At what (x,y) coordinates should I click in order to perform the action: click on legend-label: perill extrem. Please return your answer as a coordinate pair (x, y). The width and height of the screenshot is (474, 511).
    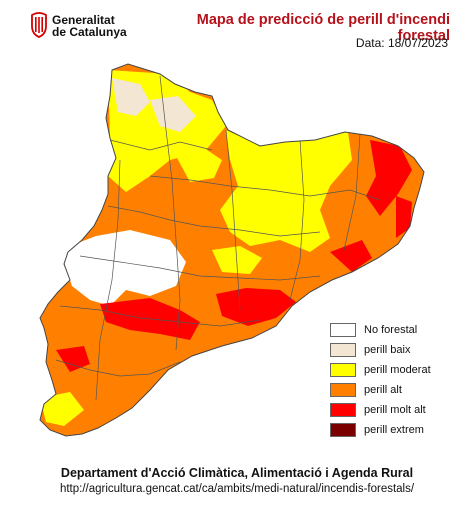
    Looking at the image, I should click on (394, 430).